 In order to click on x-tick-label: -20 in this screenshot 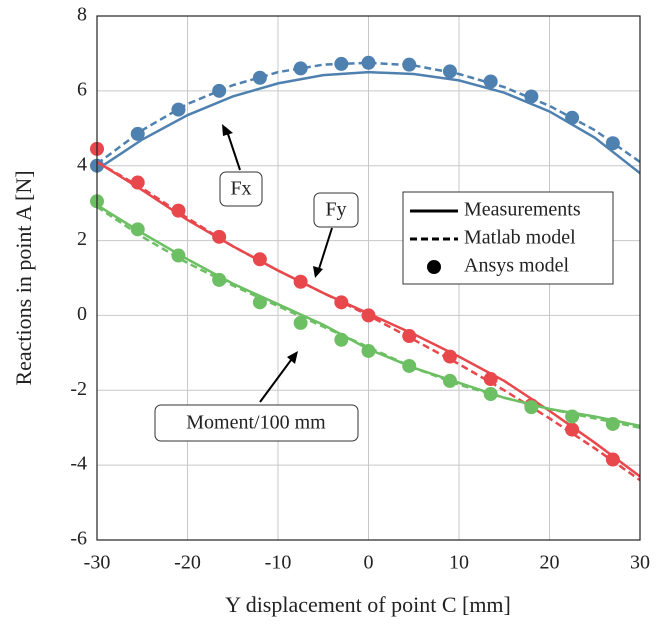, I will do `click(187, 563)`.